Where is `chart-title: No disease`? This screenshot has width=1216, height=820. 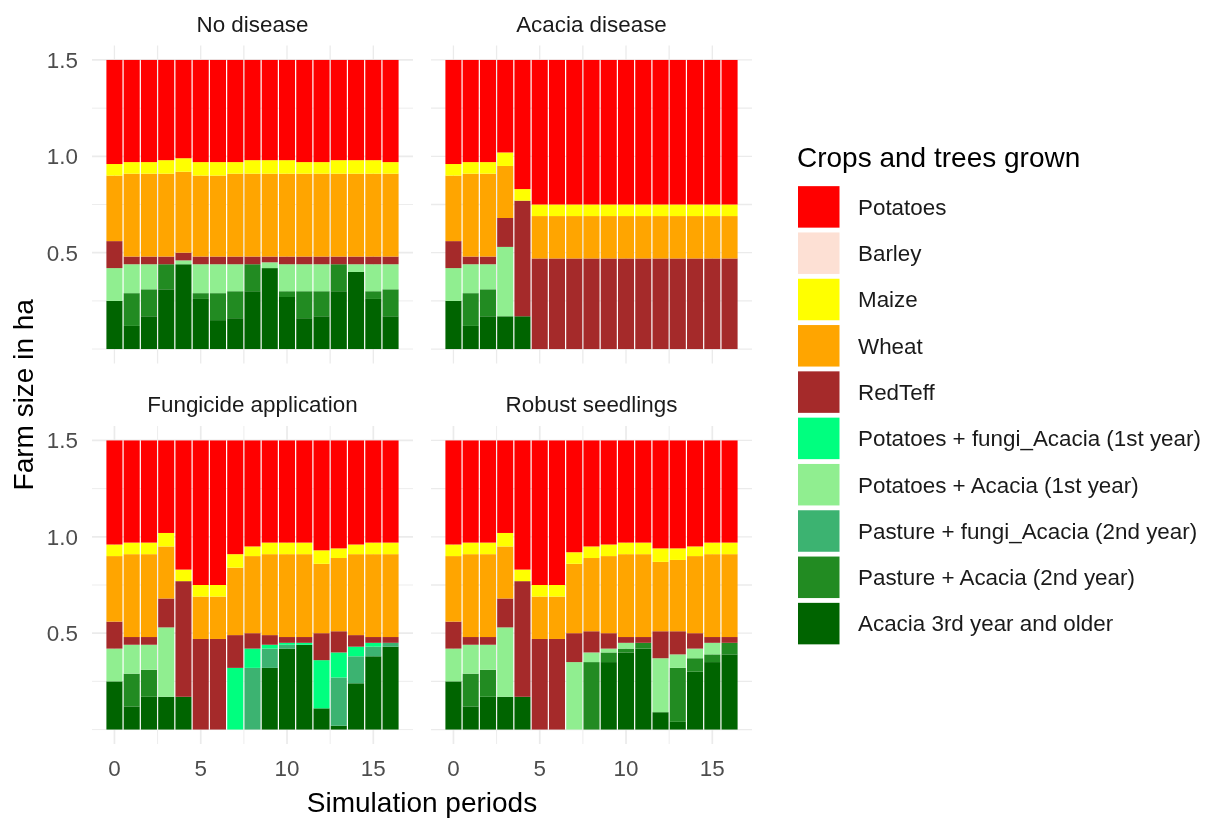 chart-title: No disease is located at coordinates (252, 24).